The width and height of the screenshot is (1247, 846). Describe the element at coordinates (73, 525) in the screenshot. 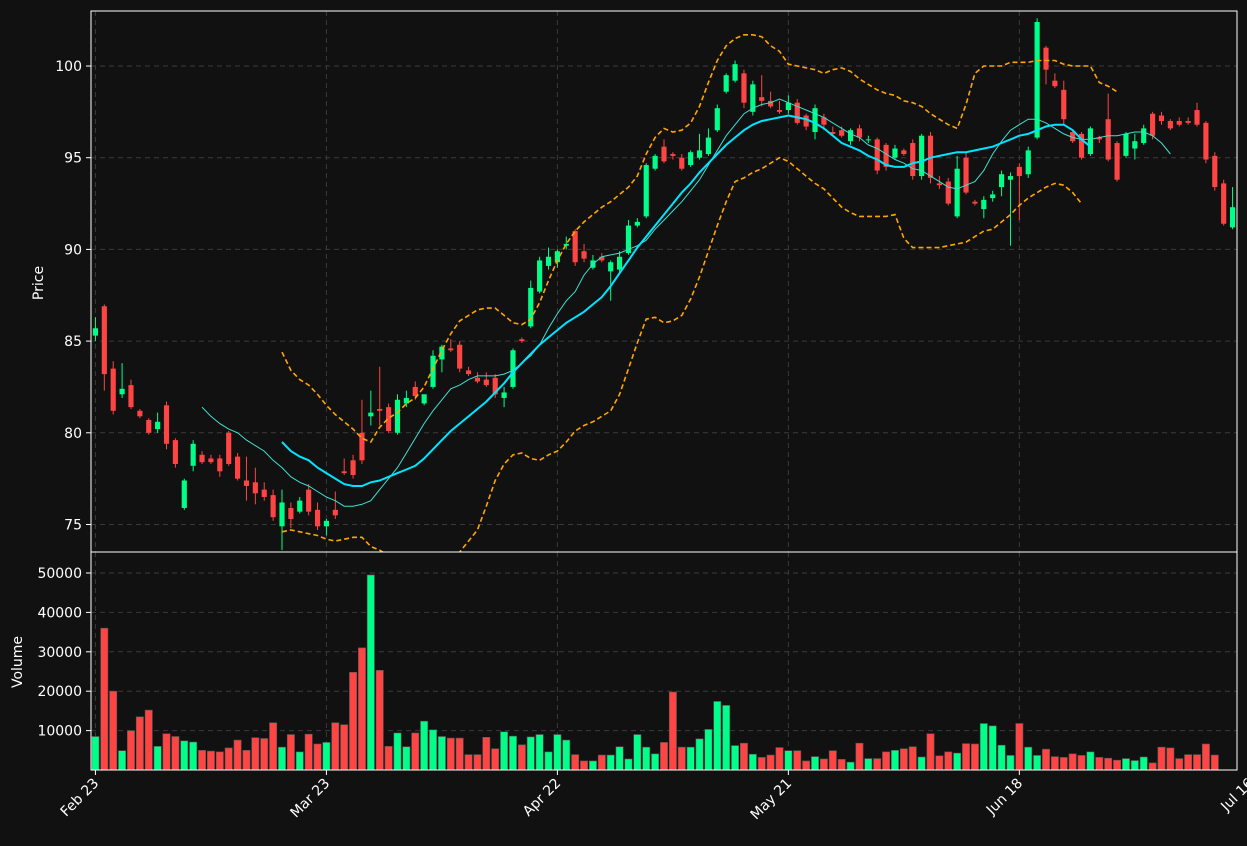

I see `price-tick-label: 75` at that location.